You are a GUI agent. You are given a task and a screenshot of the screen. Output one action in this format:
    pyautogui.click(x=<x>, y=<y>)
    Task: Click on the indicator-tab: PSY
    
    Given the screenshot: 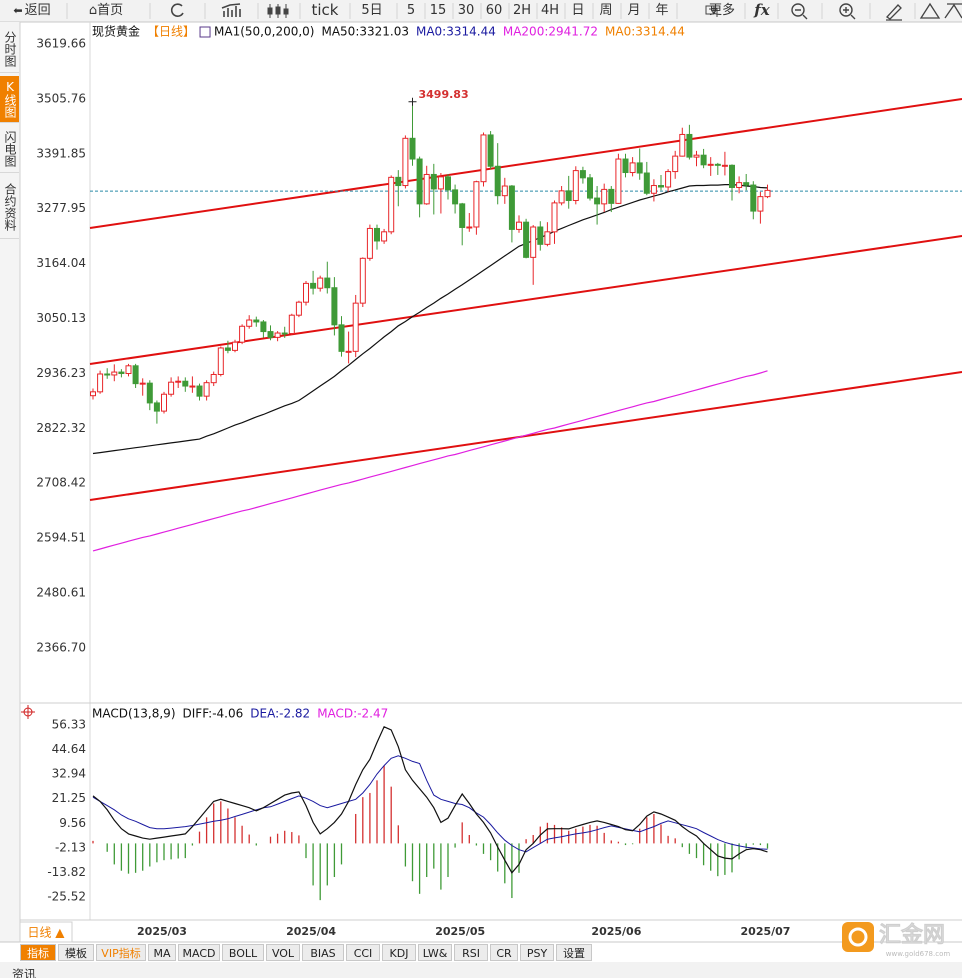 What is the action you would take?
    pyautogui.click(x=537, y=952)
    